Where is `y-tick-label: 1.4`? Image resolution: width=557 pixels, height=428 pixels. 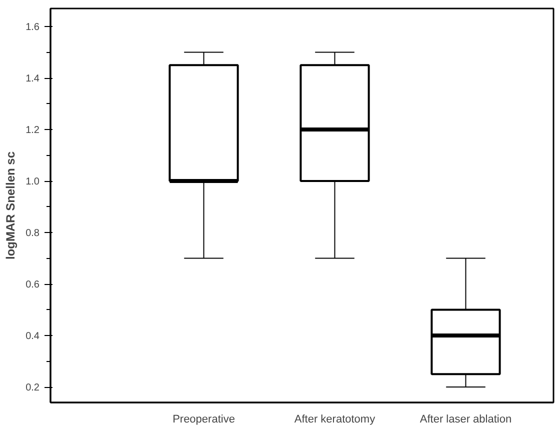
y-tick-label: 1.4 is located at coordinates (33, 79).